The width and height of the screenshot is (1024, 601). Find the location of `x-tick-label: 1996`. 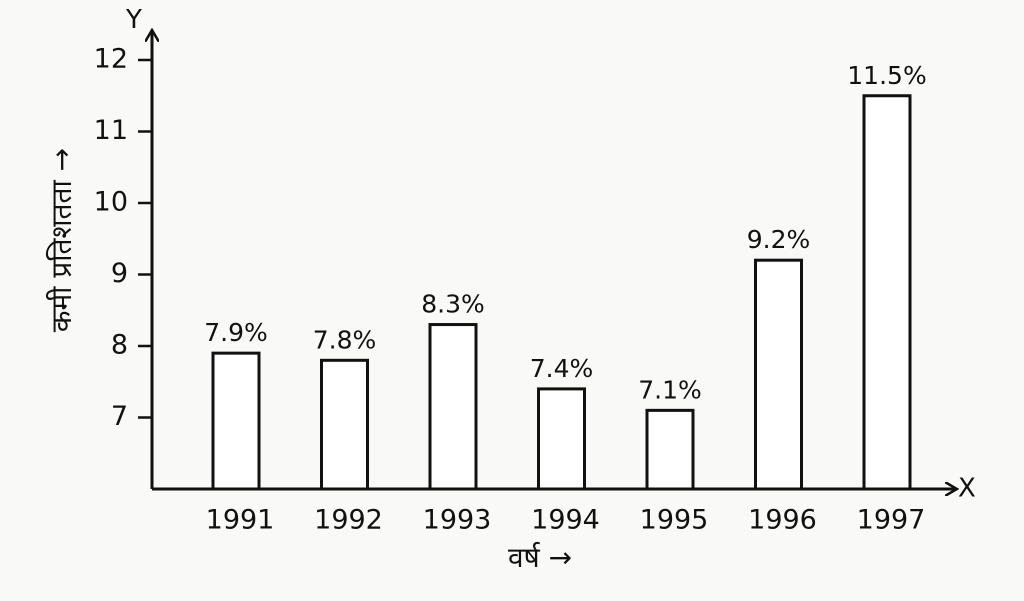

x-tick-label: 1996 is located at coordinates (782, 520).